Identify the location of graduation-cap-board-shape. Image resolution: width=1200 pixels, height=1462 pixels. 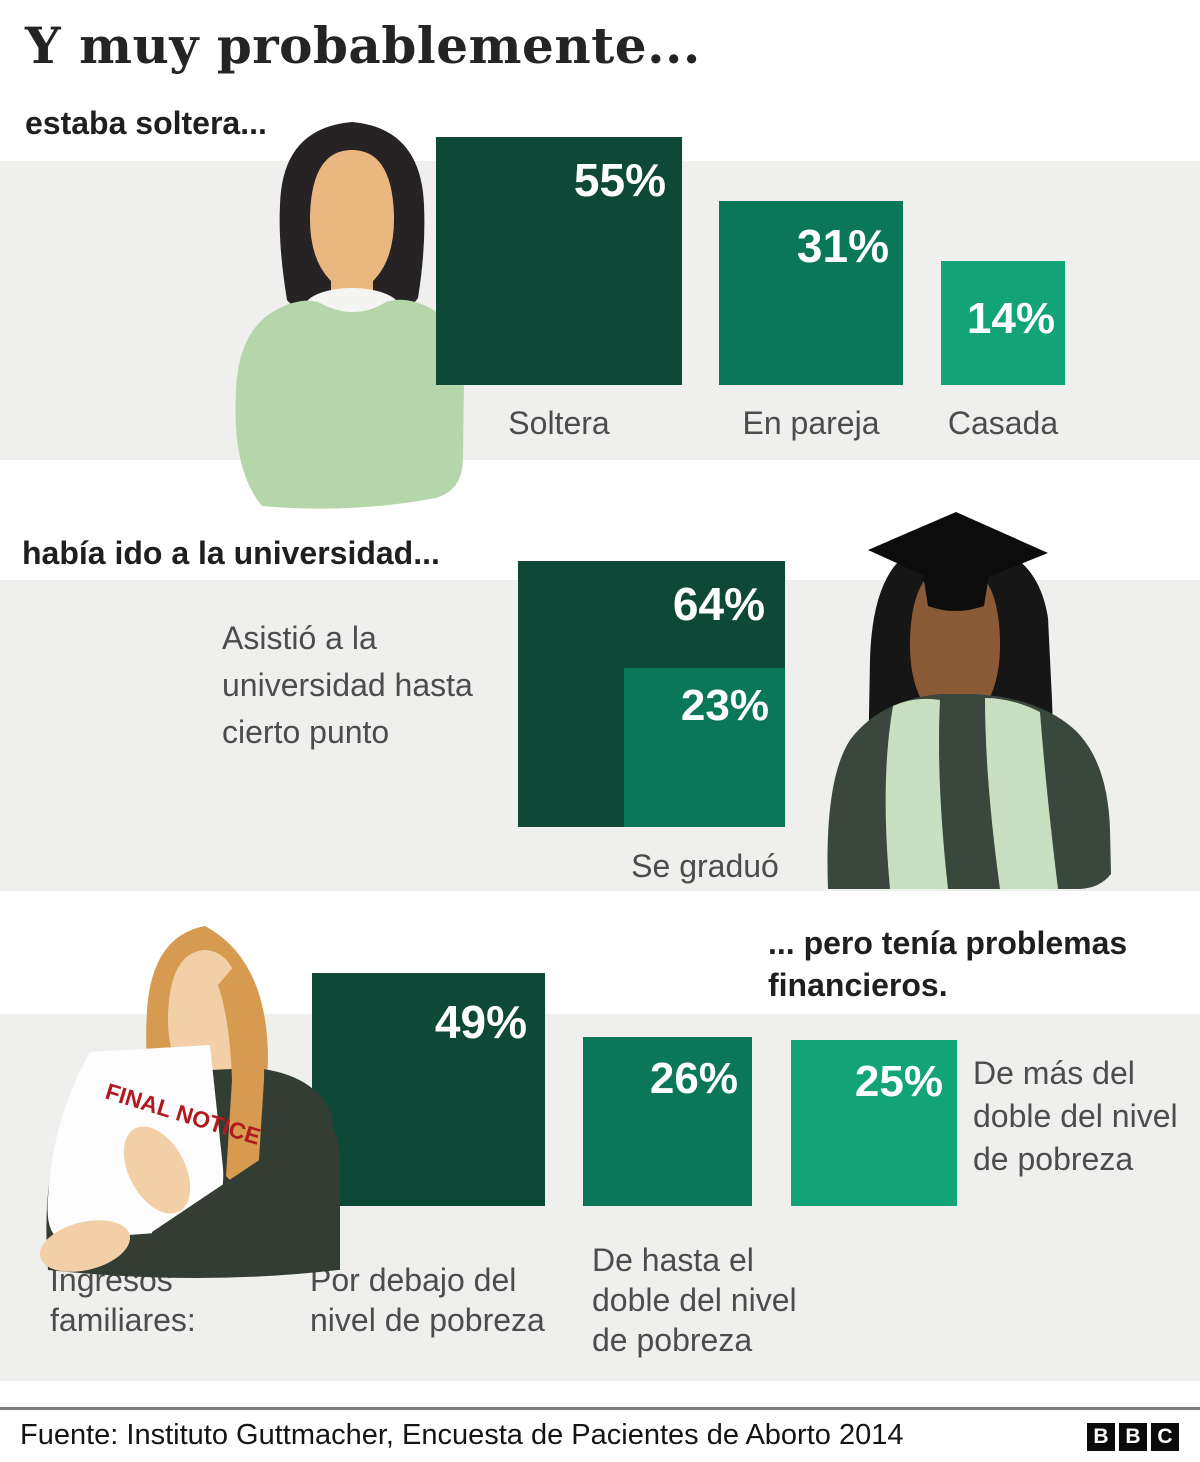
(958, 551).